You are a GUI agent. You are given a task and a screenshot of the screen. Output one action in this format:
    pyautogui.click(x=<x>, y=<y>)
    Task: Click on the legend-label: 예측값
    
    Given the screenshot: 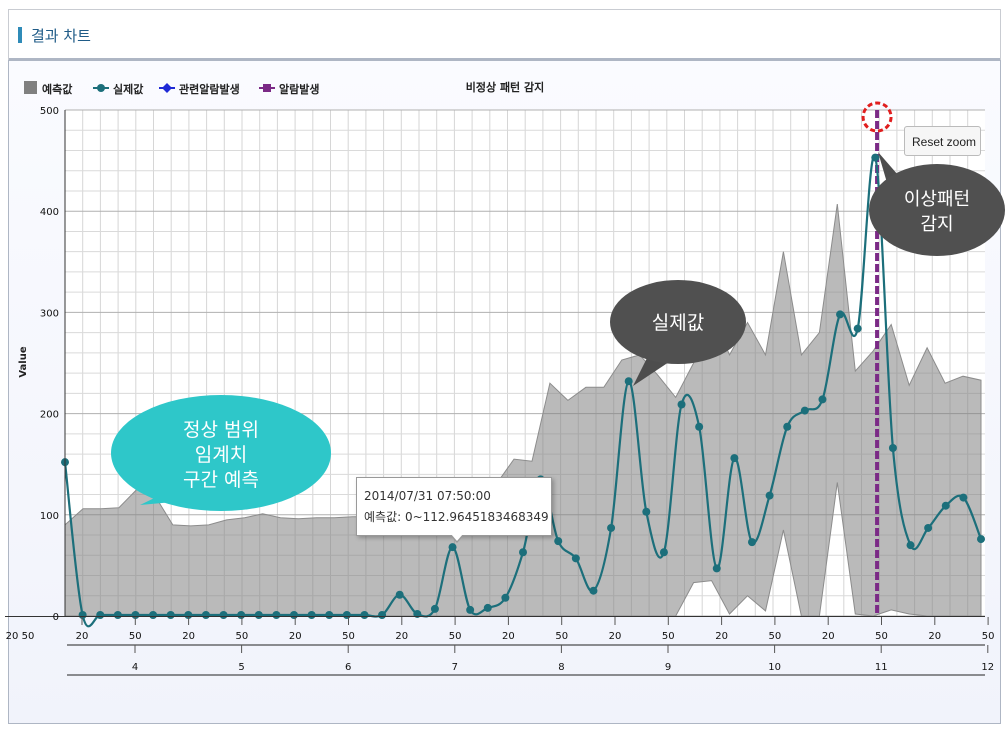 What is the action you would take?
    pyautogui.click(x=57, y=89)
    